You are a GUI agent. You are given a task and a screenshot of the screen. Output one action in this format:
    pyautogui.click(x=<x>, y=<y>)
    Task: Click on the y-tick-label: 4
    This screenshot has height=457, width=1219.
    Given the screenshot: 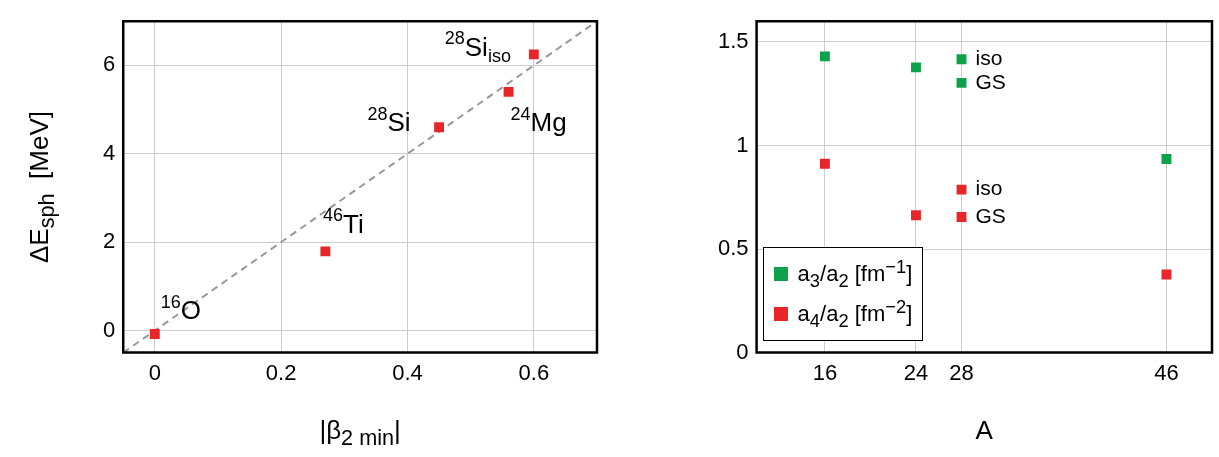 What is the action you would take?
    pyautogui.click(x=109, y=152)
    